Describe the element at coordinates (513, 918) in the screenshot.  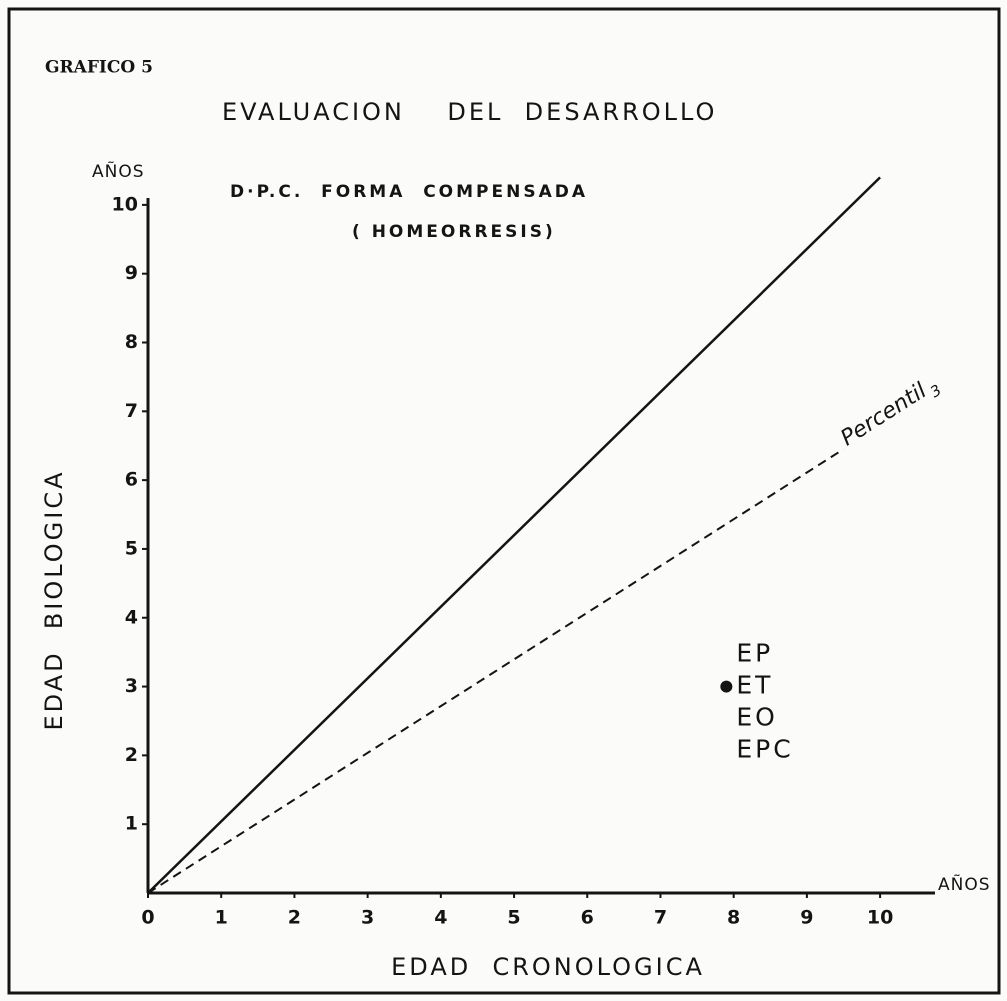
I see `x-tick-label: 5` at that location.